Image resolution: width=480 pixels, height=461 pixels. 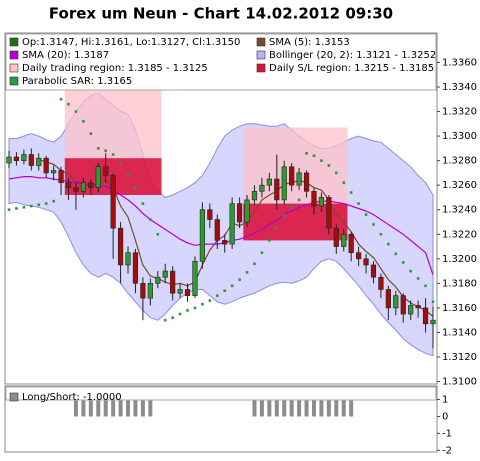 What do you see at coordinates (459, 259) in the screenshot?
I see `y-tick-label: 1.3200` at bounding box center [459, 259].